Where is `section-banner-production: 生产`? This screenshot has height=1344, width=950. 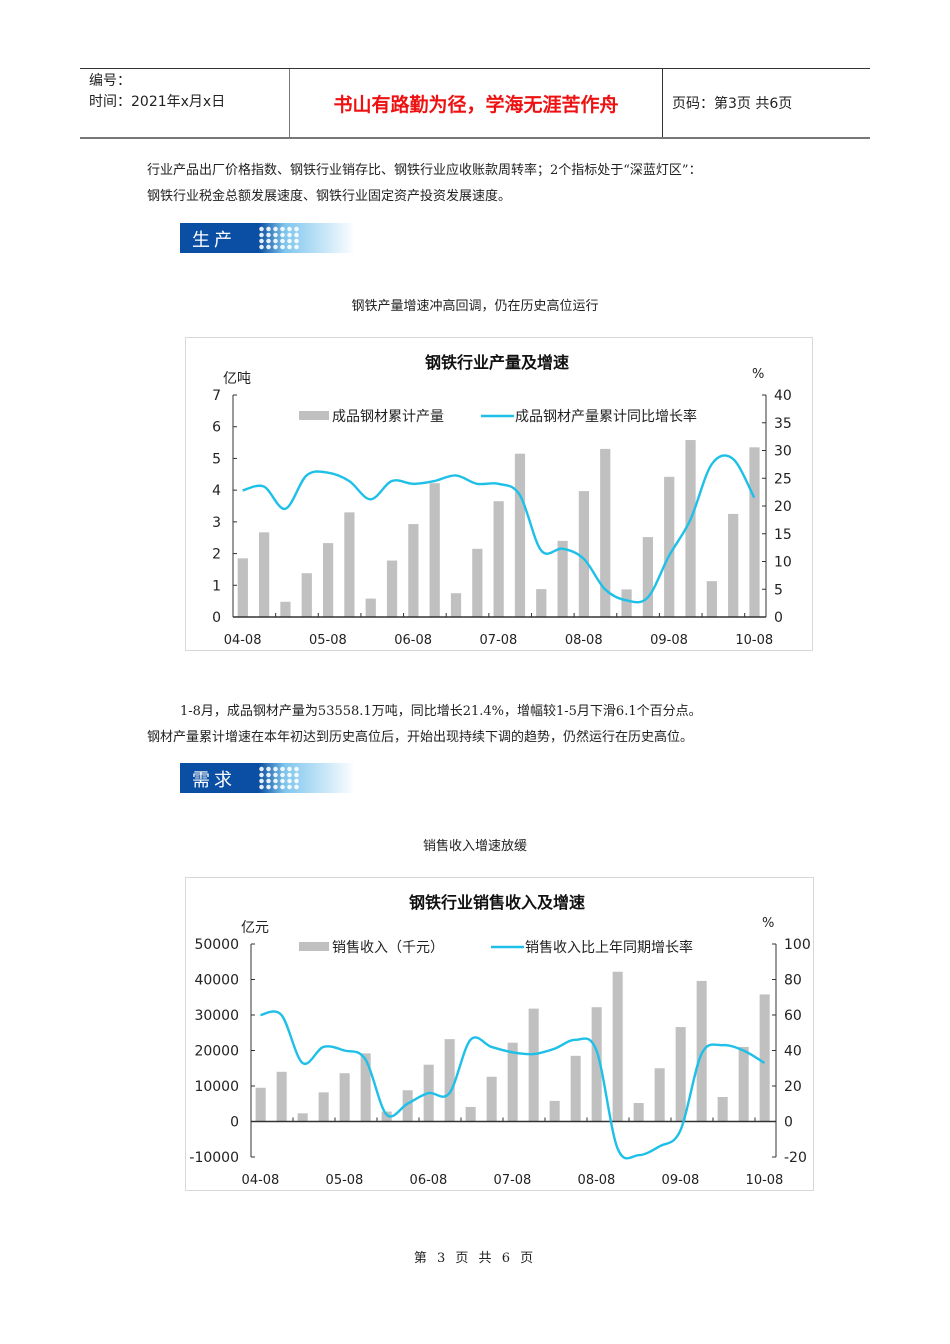 section-banner-production: 生产 is located at coordinates (267, 238).